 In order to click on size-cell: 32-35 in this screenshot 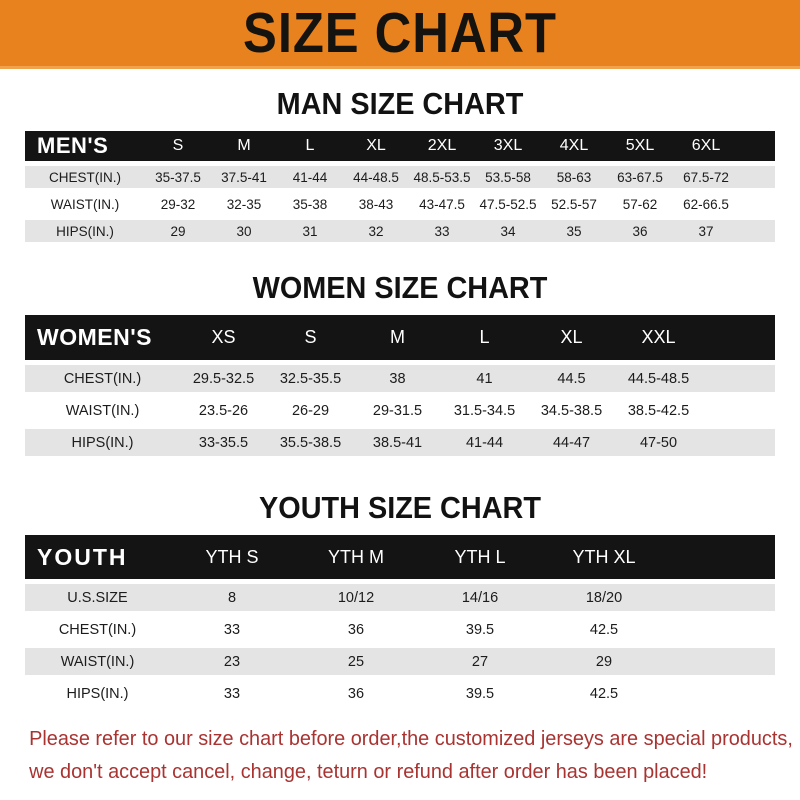, I will do `click(244, 204)`.